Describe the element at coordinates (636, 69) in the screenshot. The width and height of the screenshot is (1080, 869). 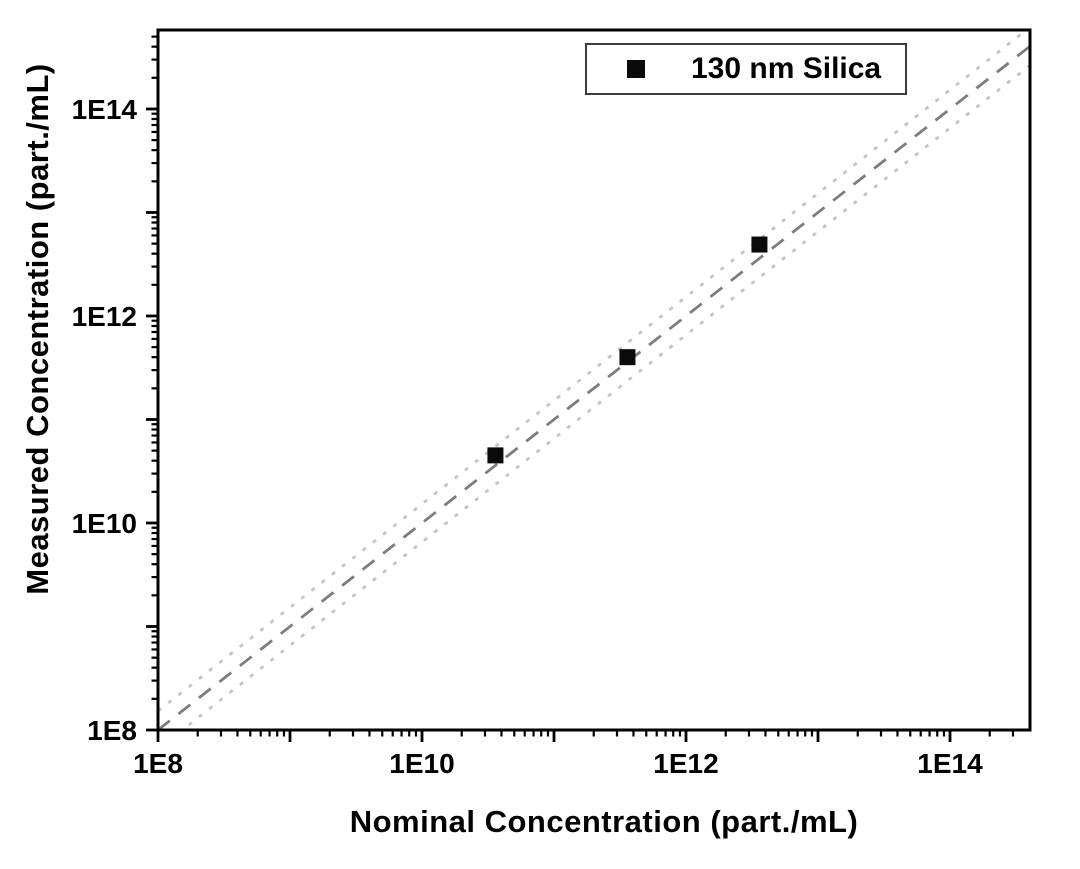
I see `legend-square-marker-icon` at that location.